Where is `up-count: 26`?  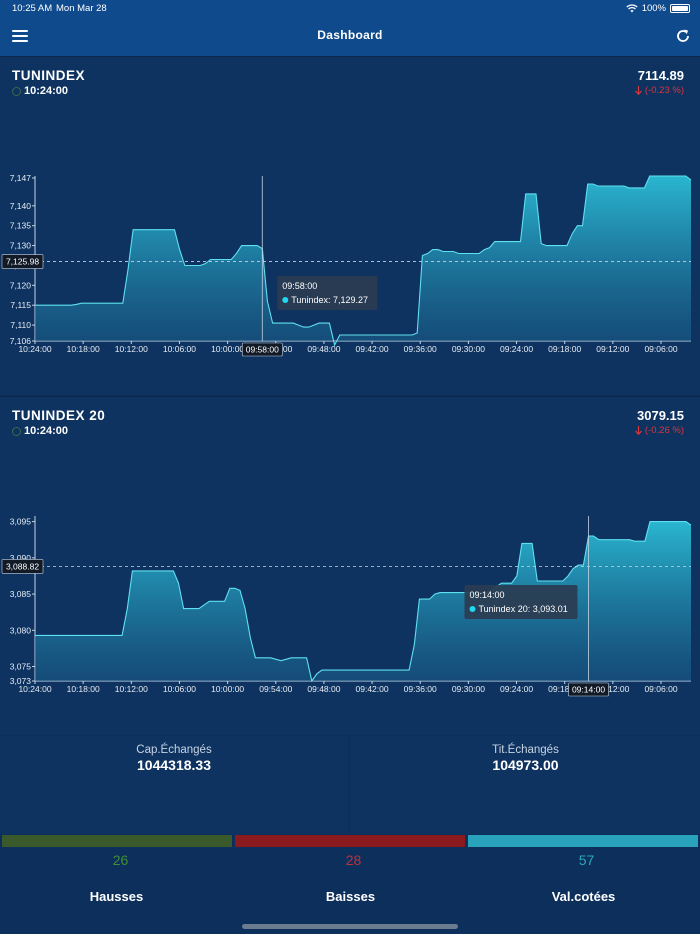 up-count: 26 is located at coordinates (120, 860).